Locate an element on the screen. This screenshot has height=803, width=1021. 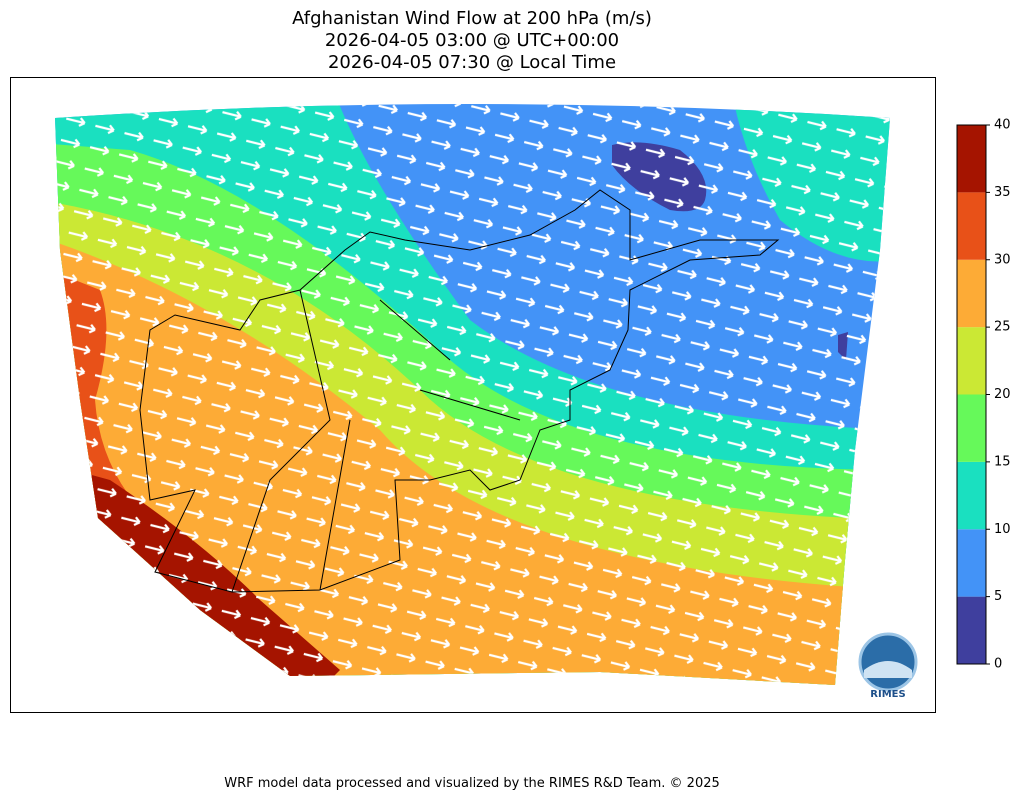
title-line: 2026-04-05 03:00 @ UTC+00:00 is located at coordinates (472, 40).